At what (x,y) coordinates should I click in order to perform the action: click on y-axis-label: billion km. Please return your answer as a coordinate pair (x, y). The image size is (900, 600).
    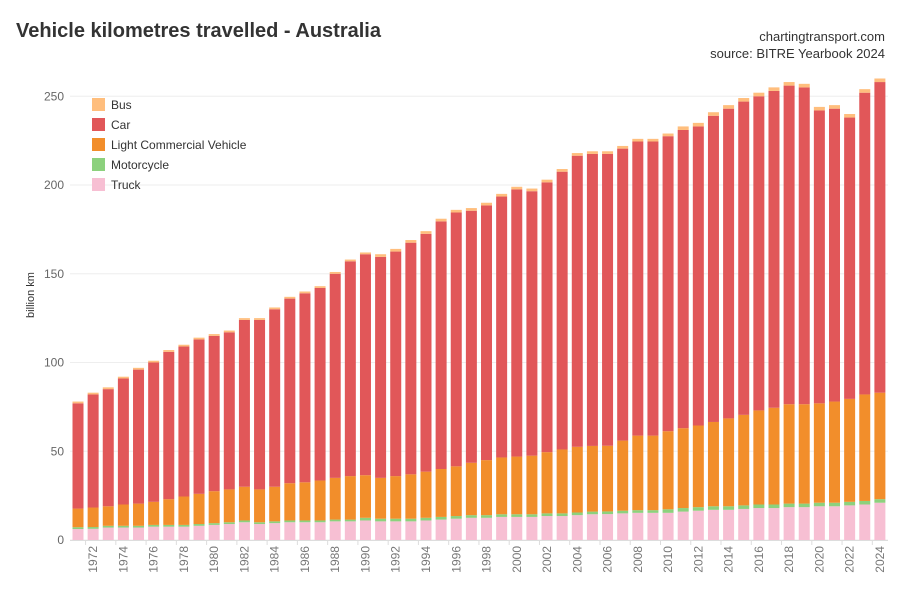
    Looking at the image, I should click on (31, 295).